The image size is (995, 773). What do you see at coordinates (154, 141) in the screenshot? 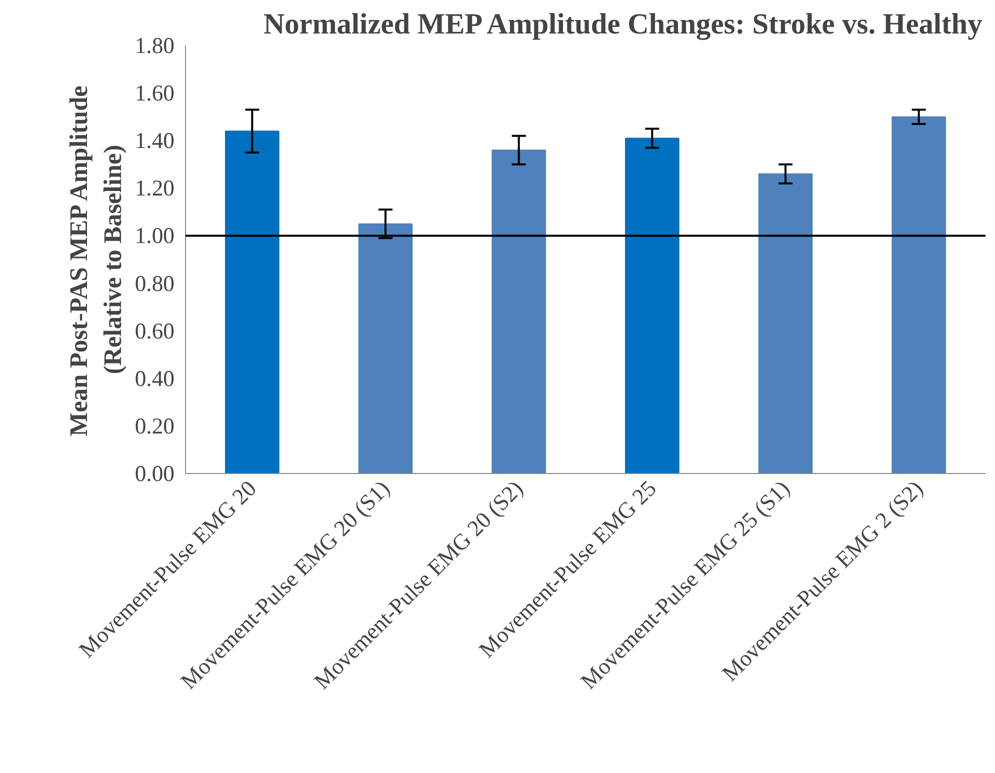
I see `y-tick-label: 1.40` at bounding box center [154, 141].